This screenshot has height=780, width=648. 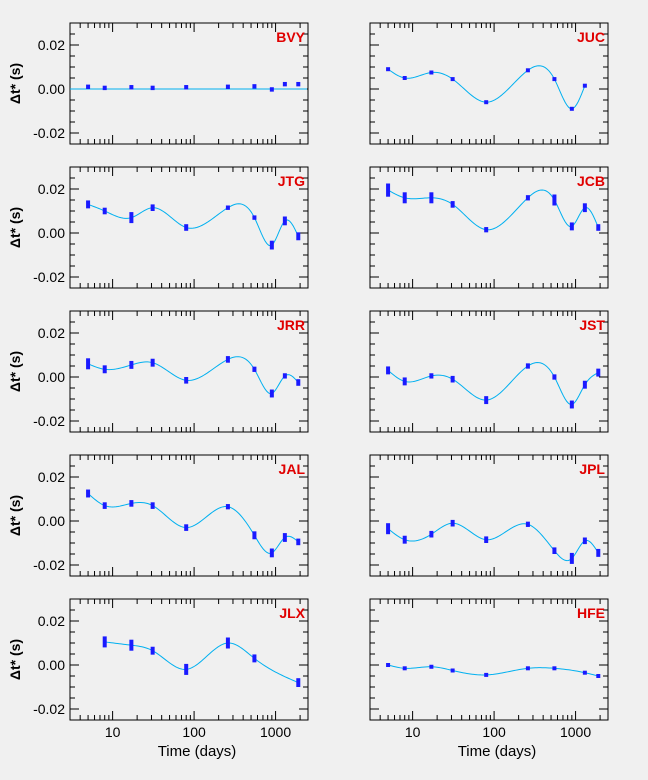 I want to click on panel-label-jtg: JTG, so click(x=291, y=181).